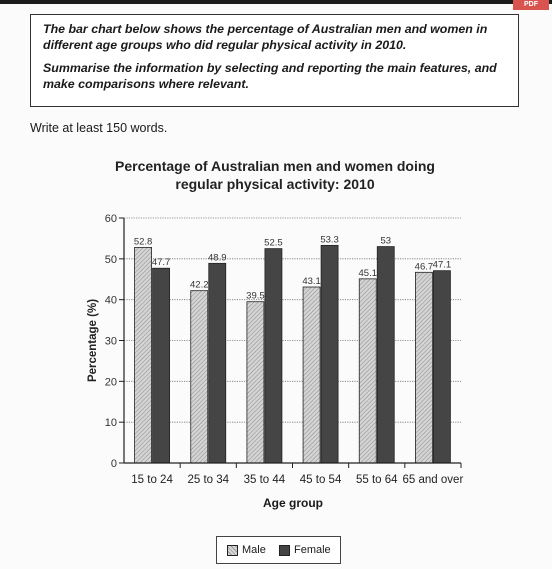 The width and height of the screenshot is (552, 569). Describe the element at coordinates (276, 2) in the screenshot. I see `top-bar` at that location.